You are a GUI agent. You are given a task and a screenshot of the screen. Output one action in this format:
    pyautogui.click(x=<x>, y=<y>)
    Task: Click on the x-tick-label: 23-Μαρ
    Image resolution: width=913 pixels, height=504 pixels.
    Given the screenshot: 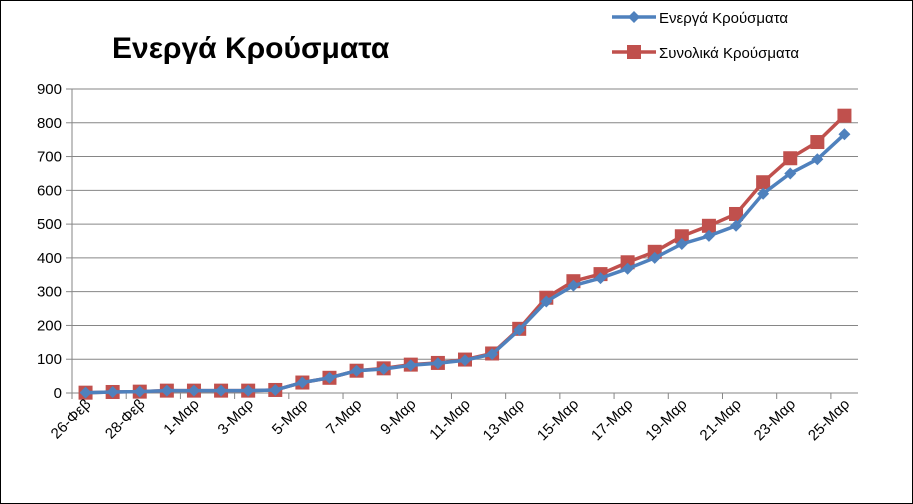 What is the action you would take?
    pyautogui.click(x=775, y=420)
    